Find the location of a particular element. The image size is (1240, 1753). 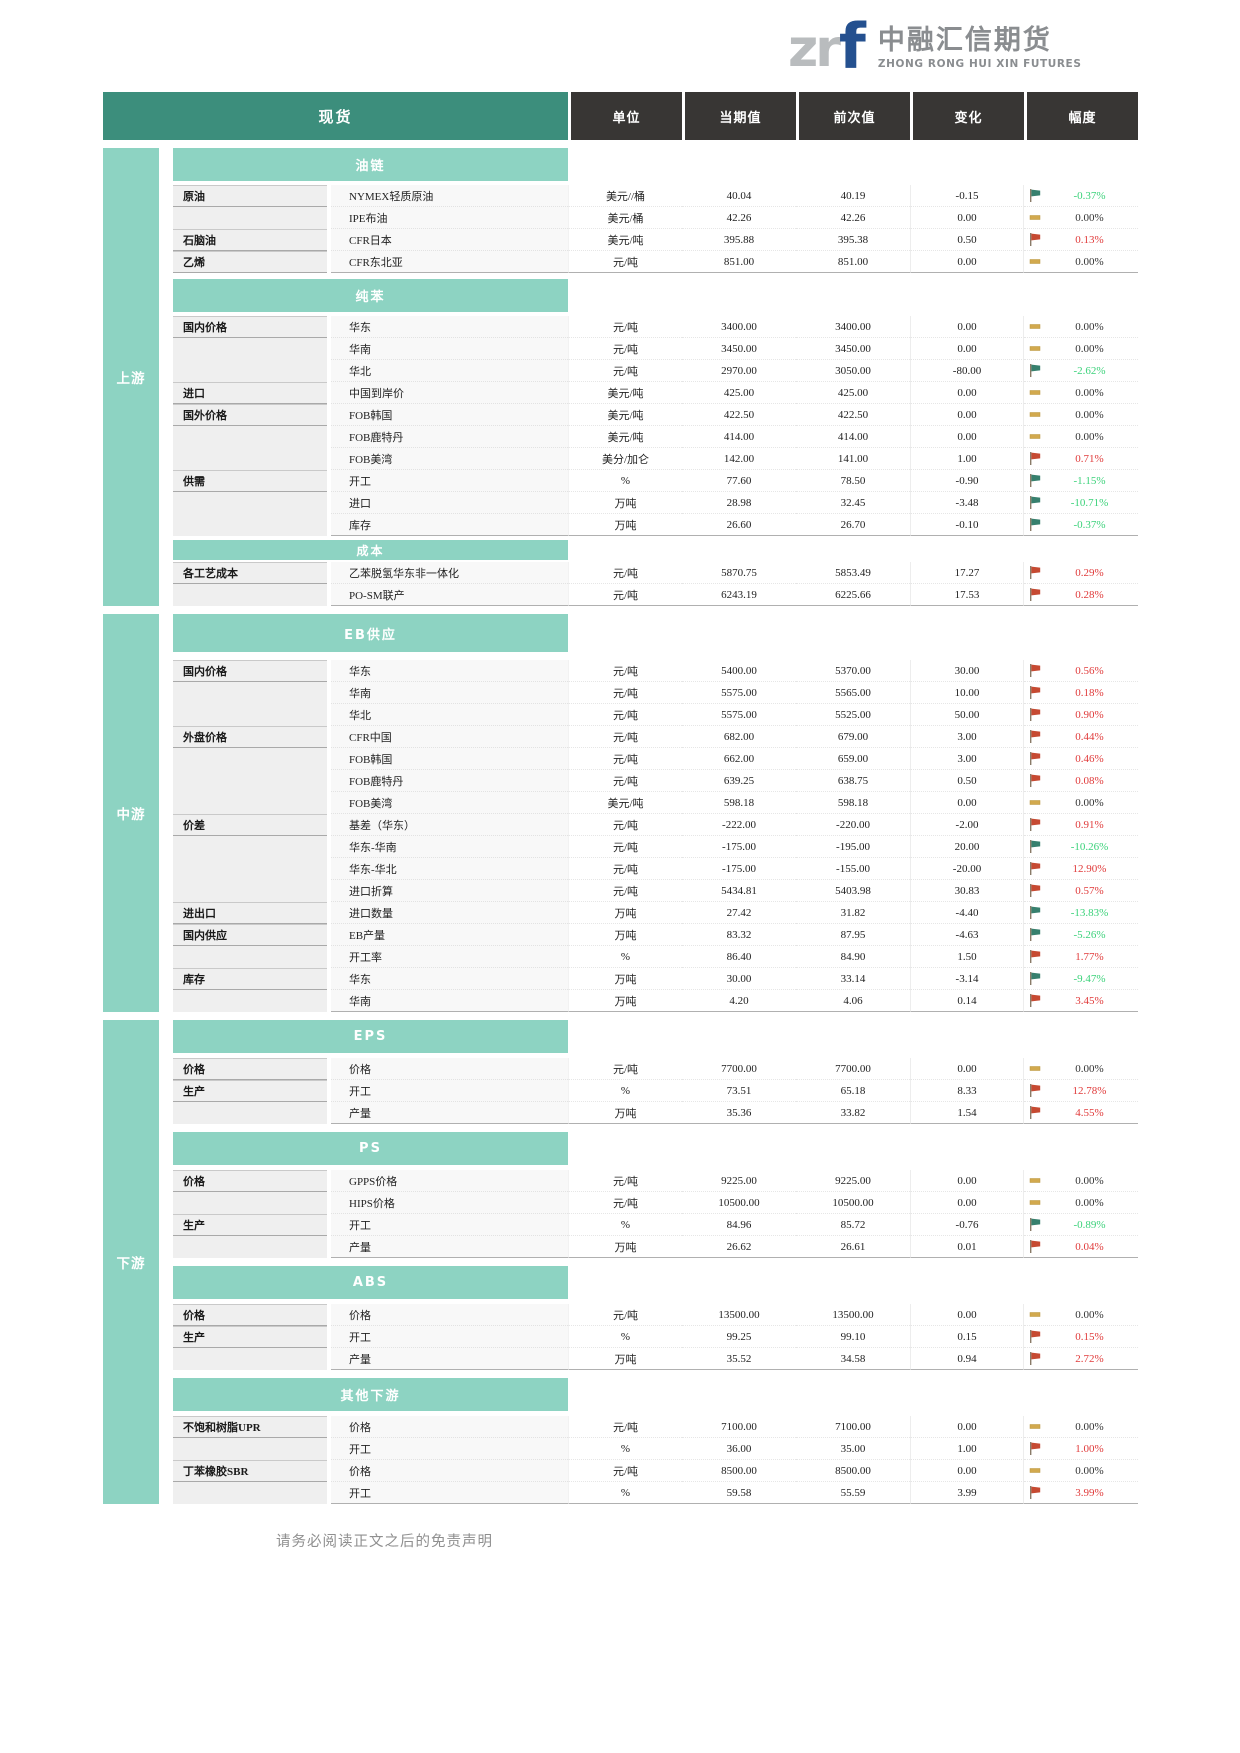

item-cell: 华东 is located at coordinates (449, 979).